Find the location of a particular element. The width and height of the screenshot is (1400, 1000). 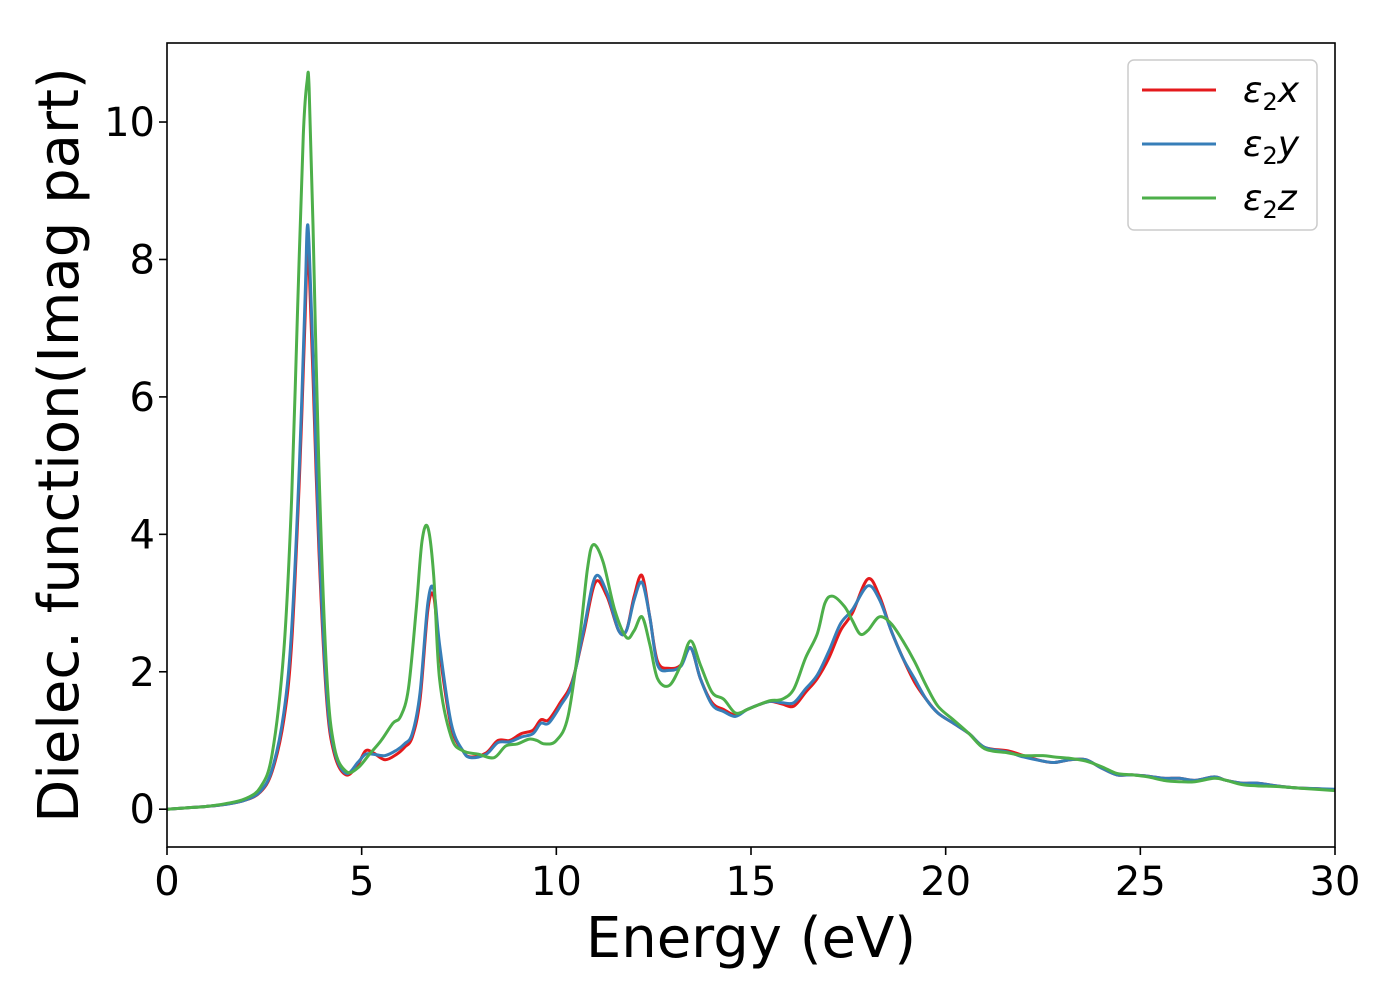

y-tick-label: 0 is located at coordinates (142, 810).